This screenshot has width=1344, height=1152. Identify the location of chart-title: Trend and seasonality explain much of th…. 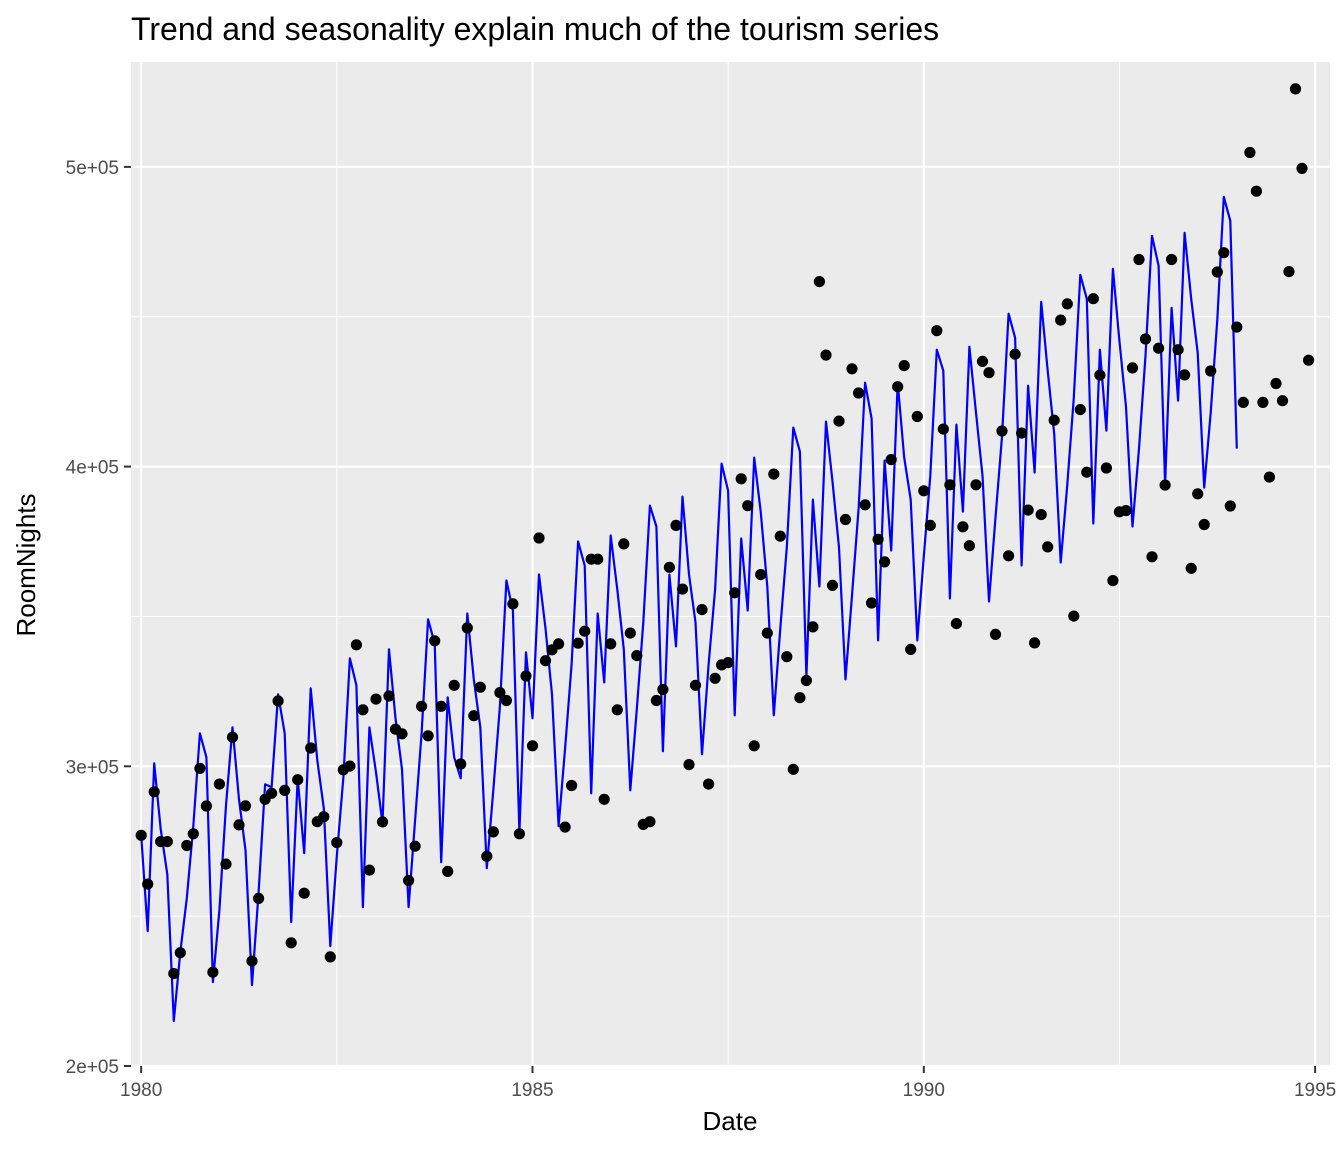
(535, 29).